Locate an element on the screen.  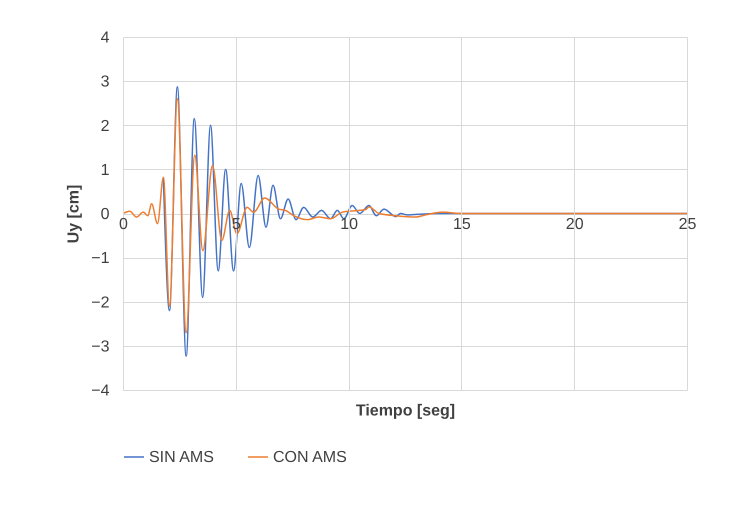
y-tick-label: −2 is located at coordinates (100, 303).